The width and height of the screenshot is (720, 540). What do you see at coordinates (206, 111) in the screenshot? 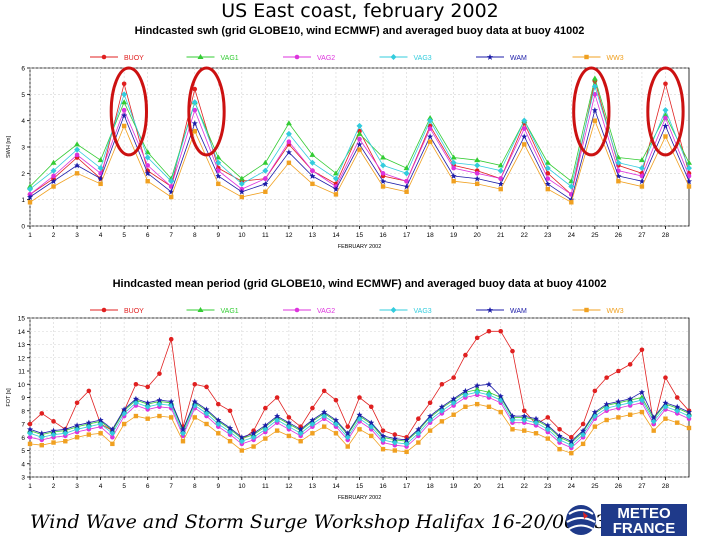
I see `highlight-ellipse` at bounding box center [206, 111].